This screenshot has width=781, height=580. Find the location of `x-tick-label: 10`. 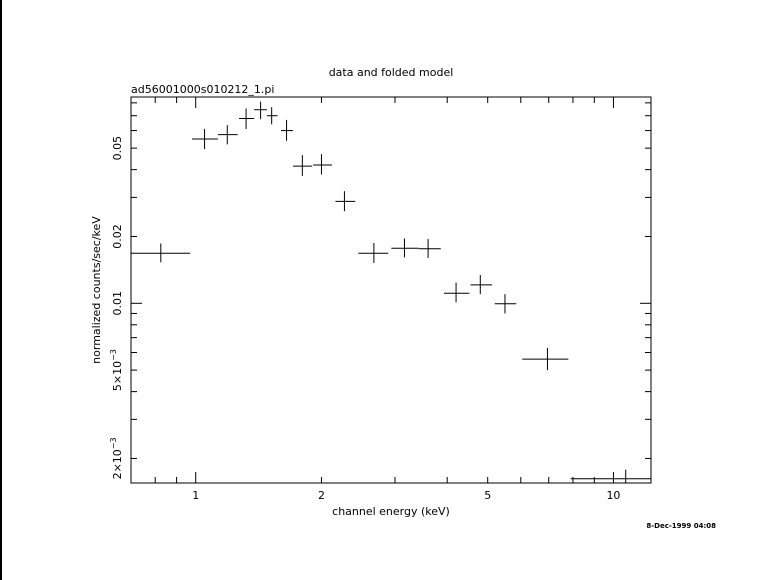

x-tick-label: 10 is located at coordinates (613, 495).